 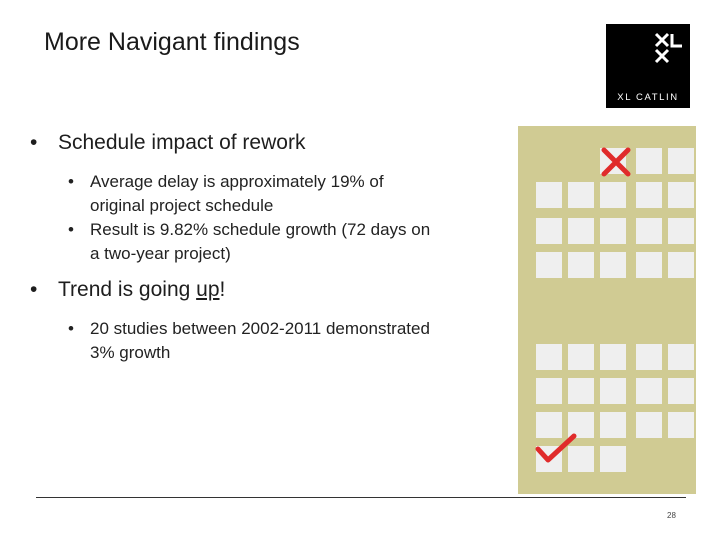 What do you see at coordinates (556, 448) in the screenshot?
I see `red-check-icon` at bounding box center [556, 448].